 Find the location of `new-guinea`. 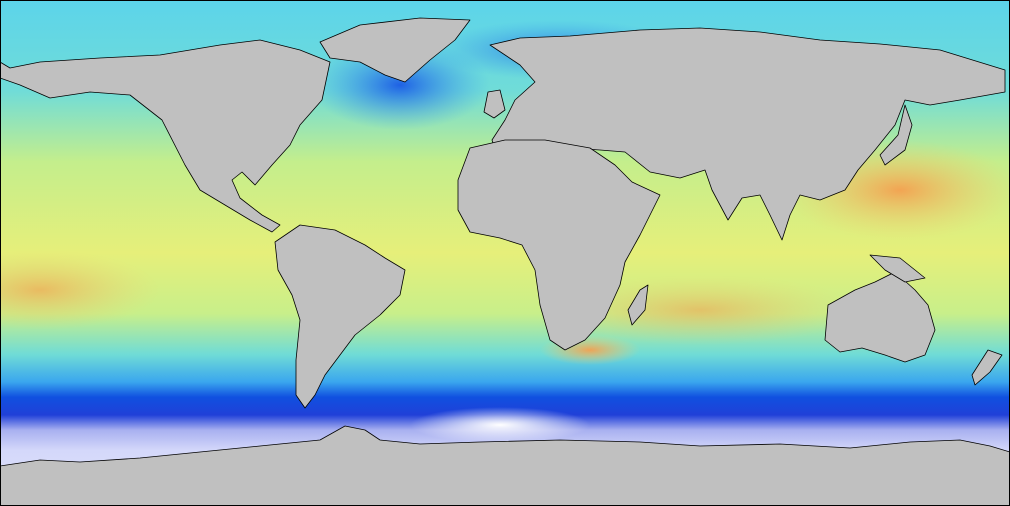

new-guinea is located at coordinates (897, 268).